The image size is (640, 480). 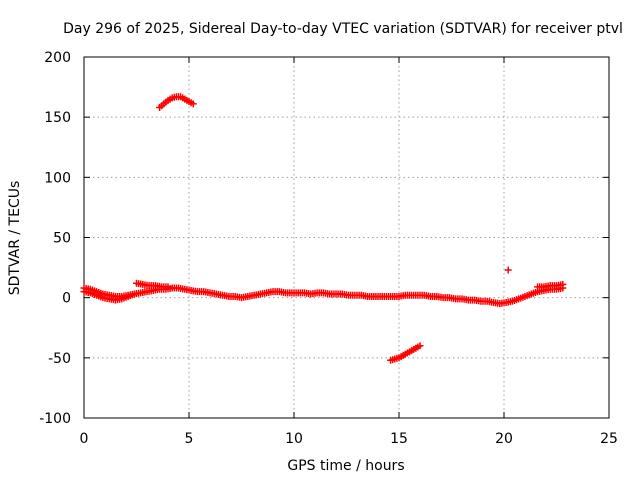 I want to click on x-tick-label: 10, so click(x=294, y=439).